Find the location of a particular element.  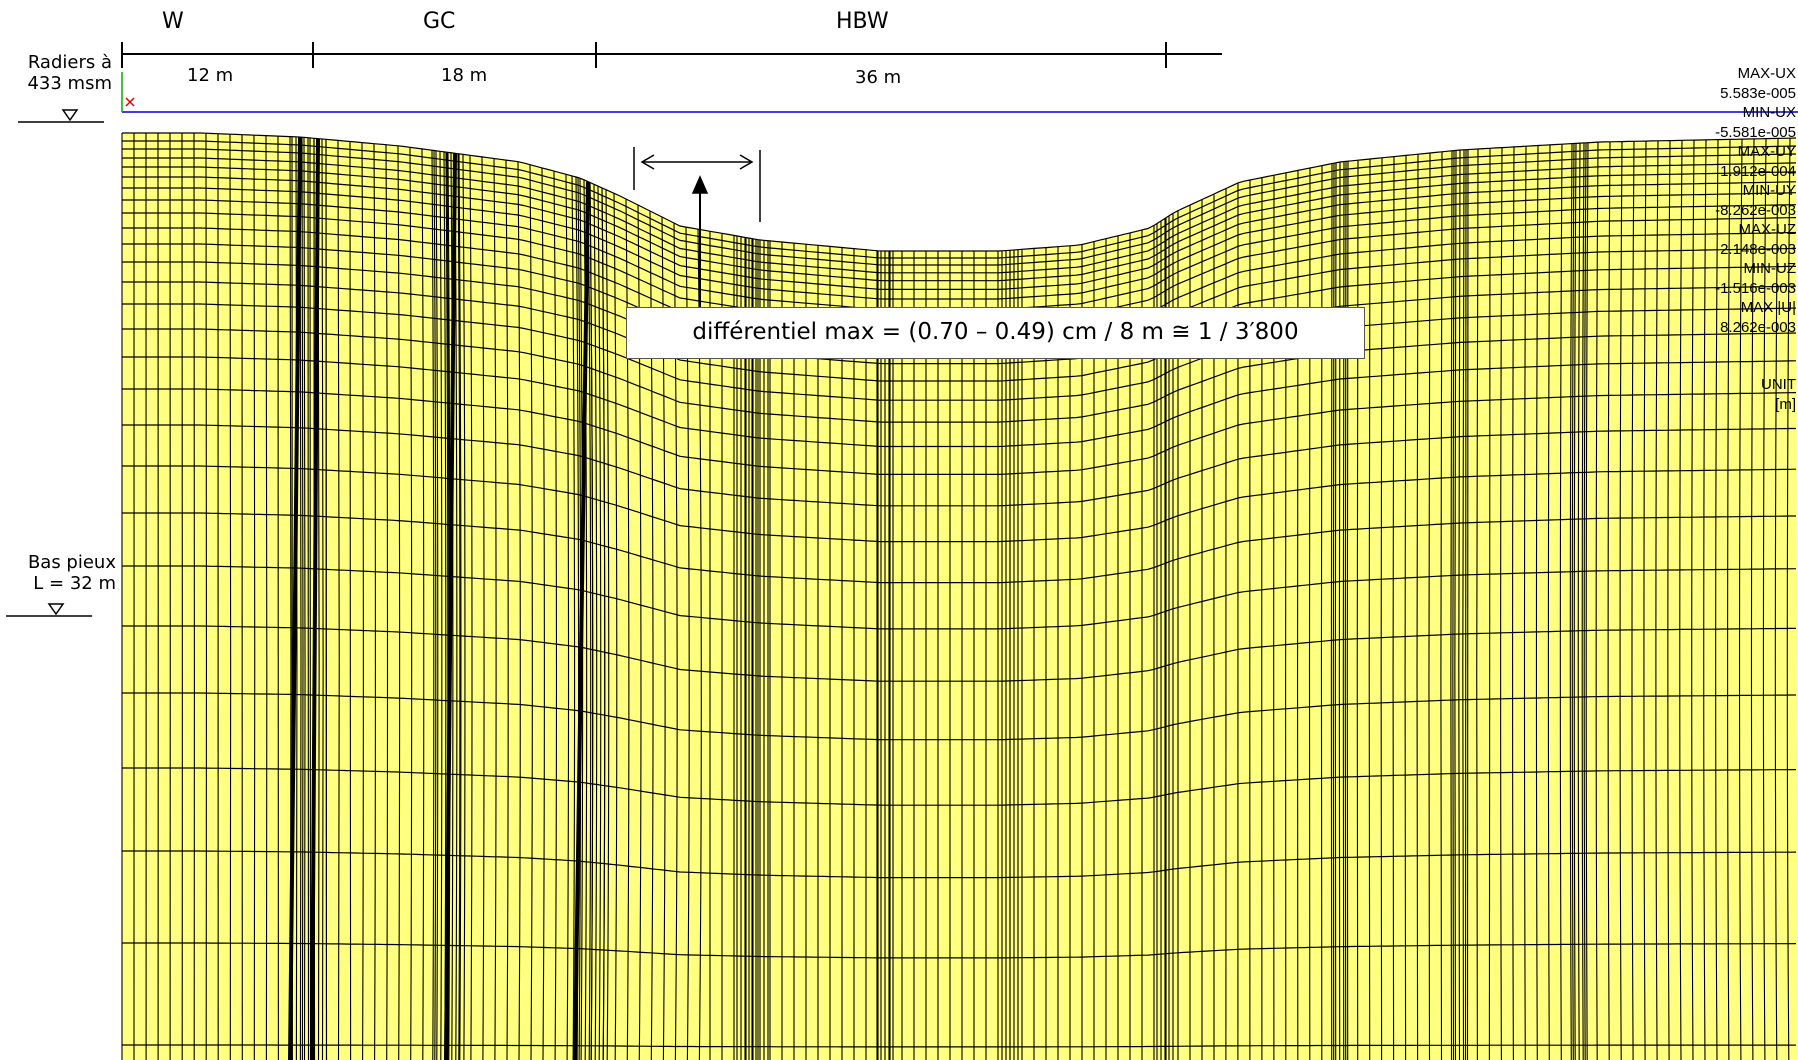

segment-name-w: W is located at coordinates (173, 21).